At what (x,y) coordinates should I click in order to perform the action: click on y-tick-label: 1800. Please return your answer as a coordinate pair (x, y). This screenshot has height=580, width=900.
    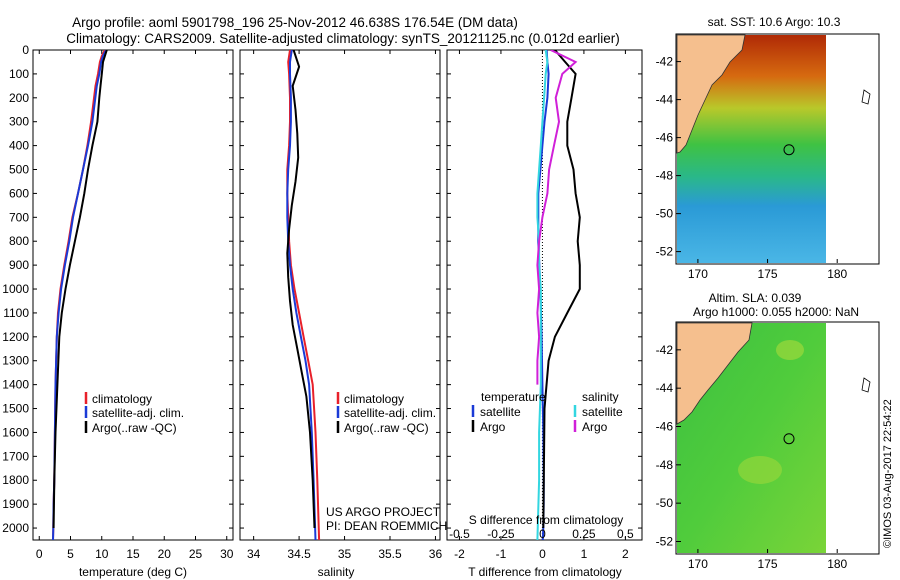
    Looking at the image, I should click on (15, 480).